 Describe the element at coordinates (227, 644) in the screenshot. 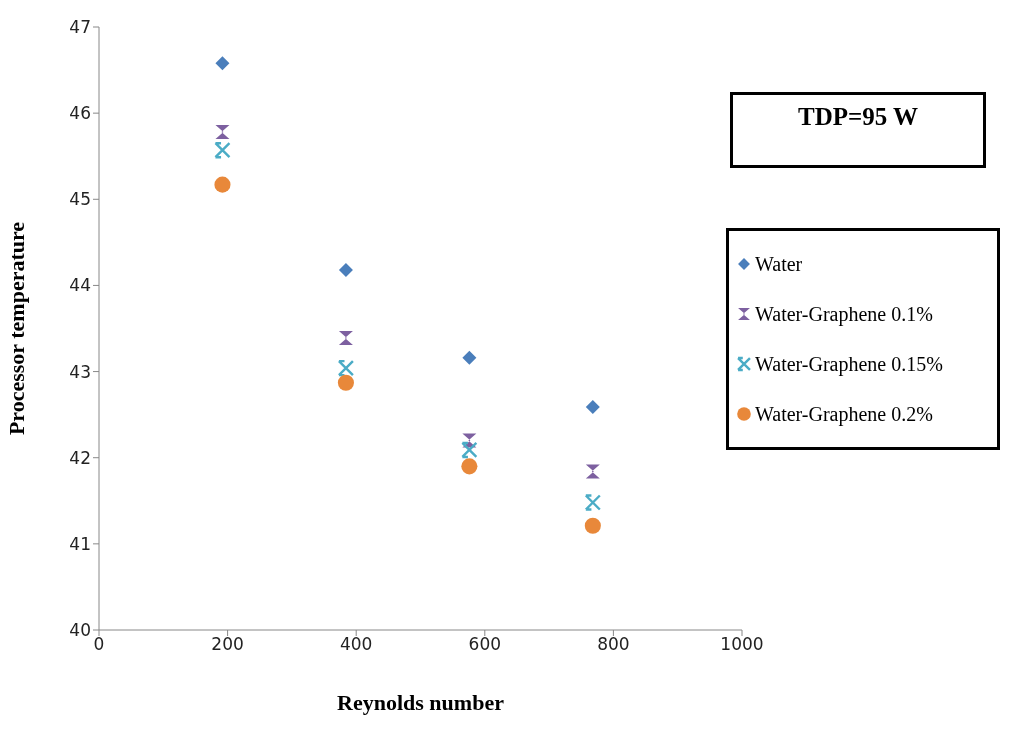

I see `x-tick-label: 200` at that location.